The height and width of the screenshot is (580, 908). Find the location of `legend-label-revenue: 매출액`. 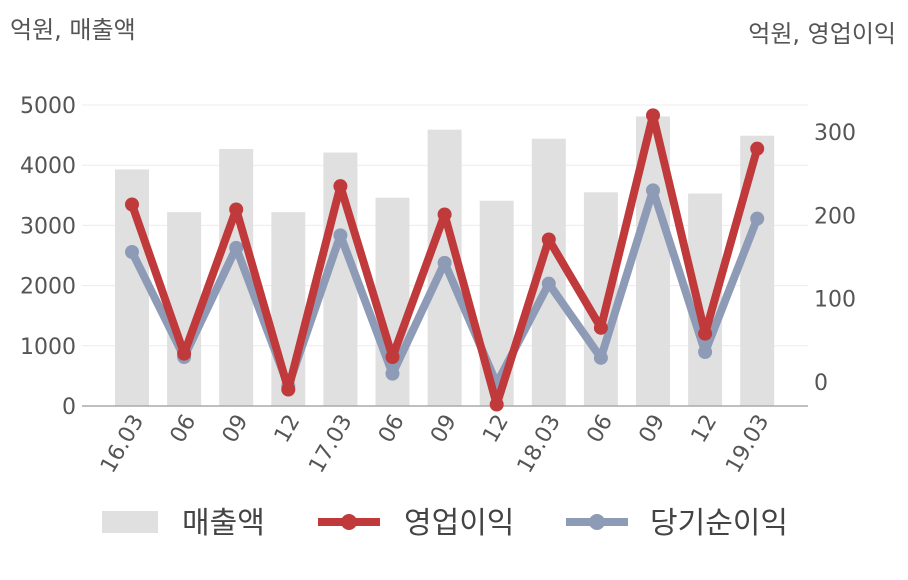

legend-label-revenue: 매출액 is located at coordinates (223, 523).